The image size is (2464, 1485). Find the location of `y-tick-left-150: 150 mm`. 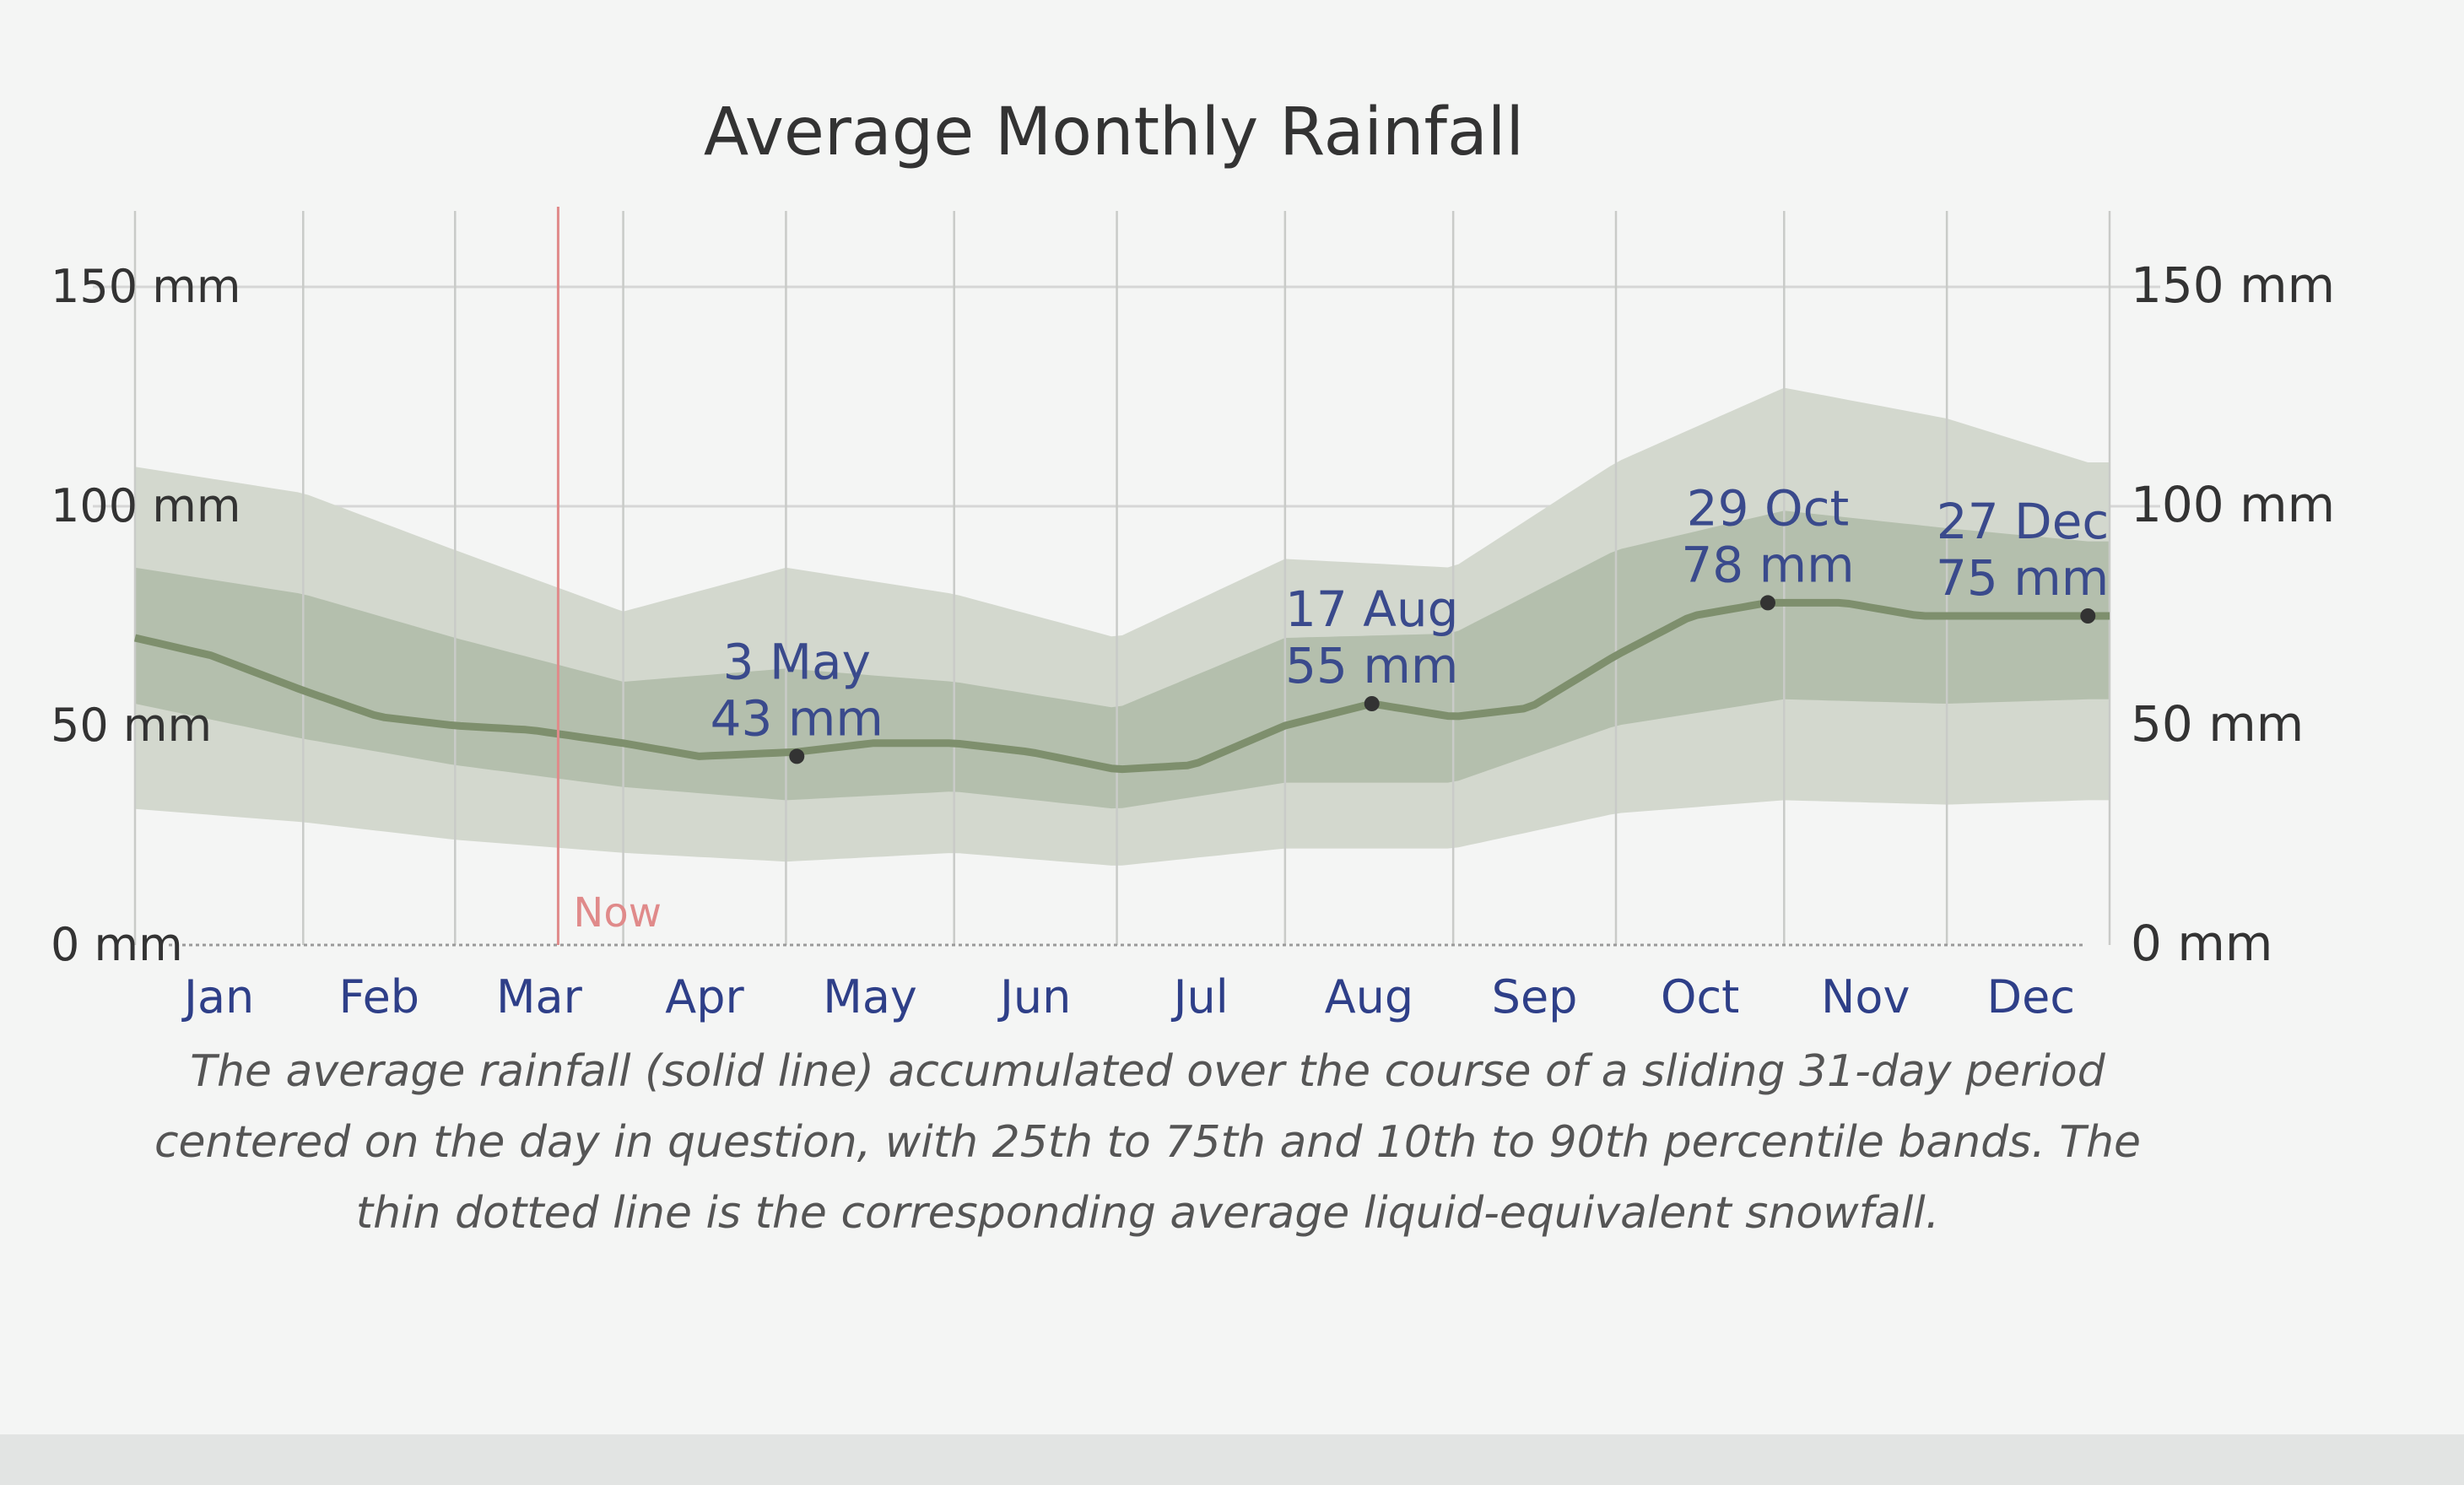

y-tick-left-150: 150 mm is located at coordinates (145, 286).